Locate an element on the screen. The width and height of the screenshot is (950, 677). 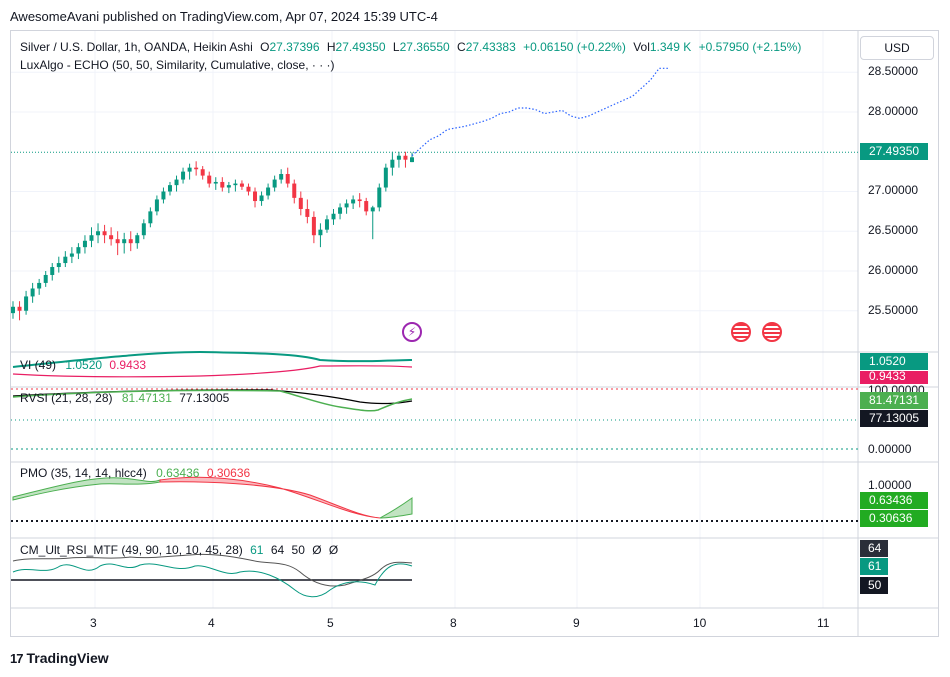
vi-plus-tag: 1.0520 is located at coordinates (894, 361).